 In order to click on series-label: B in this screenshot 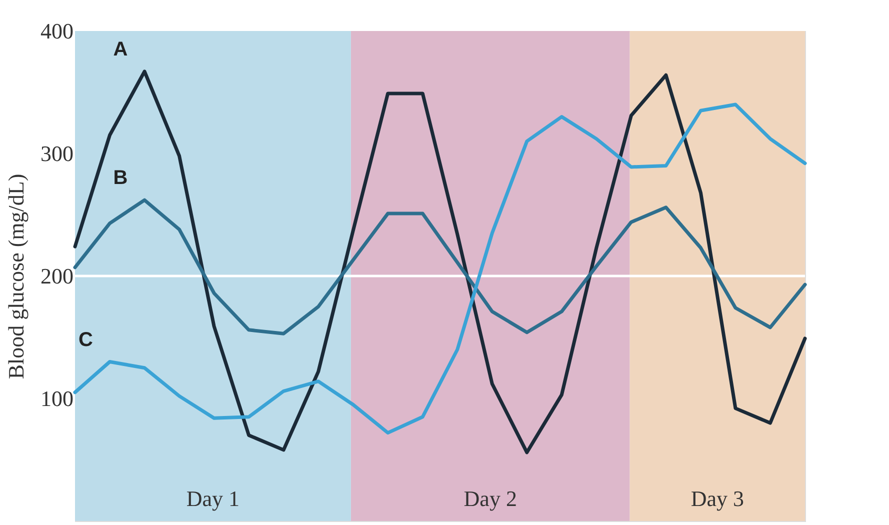, I will do `click(120, 178)`.